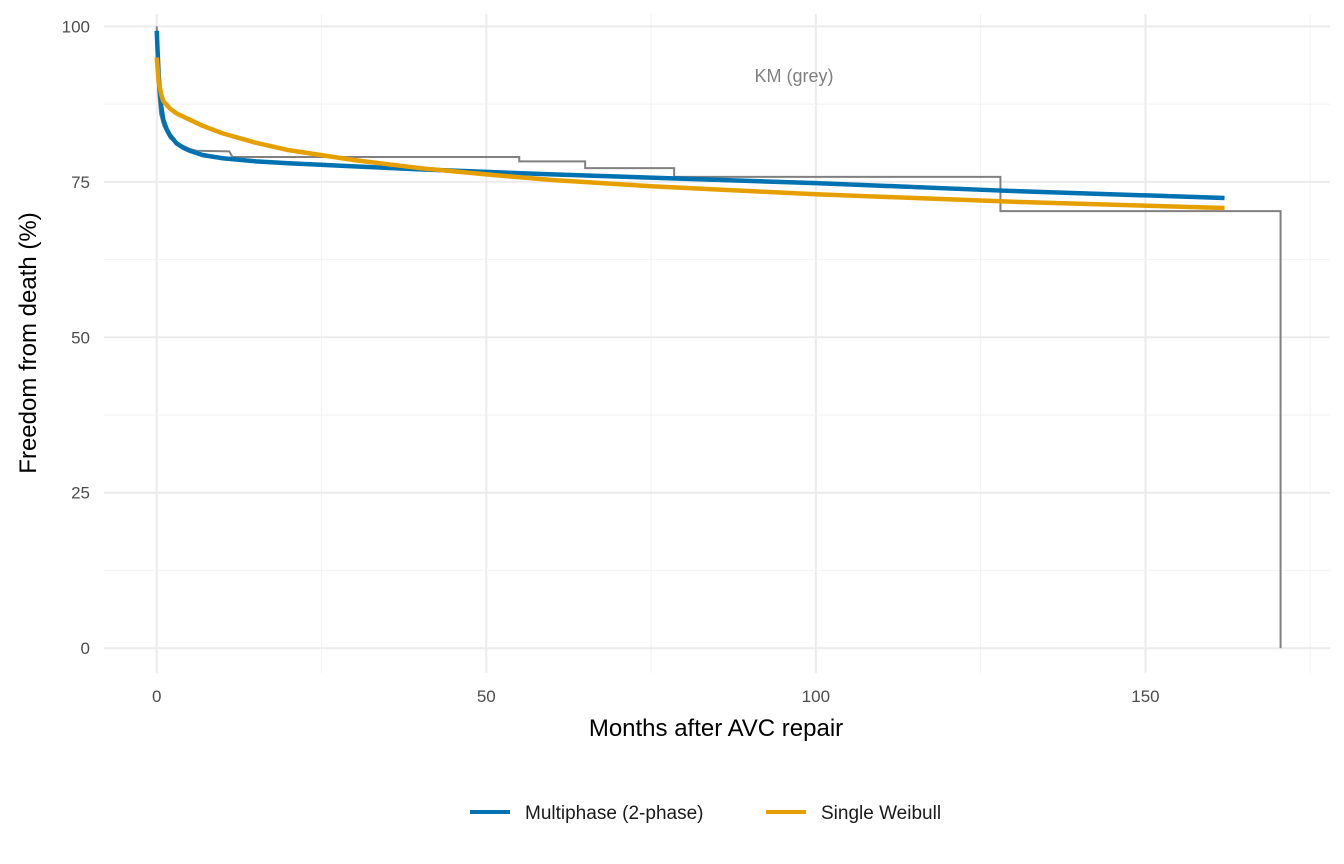 This screenshot has height=864, width=1344. I want to click on x-tick-label: 50, so click(486, 696).